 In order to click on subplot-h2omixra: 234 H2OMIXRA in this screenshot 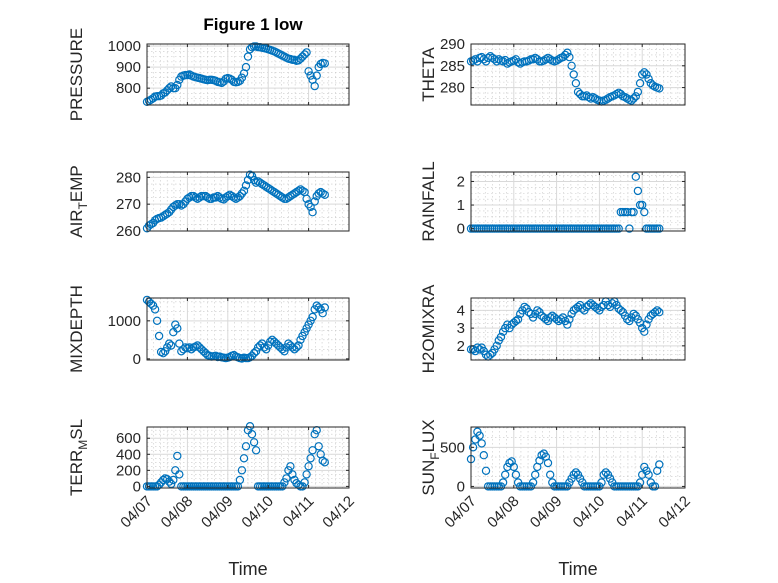, I will do `click(552, 328)`.